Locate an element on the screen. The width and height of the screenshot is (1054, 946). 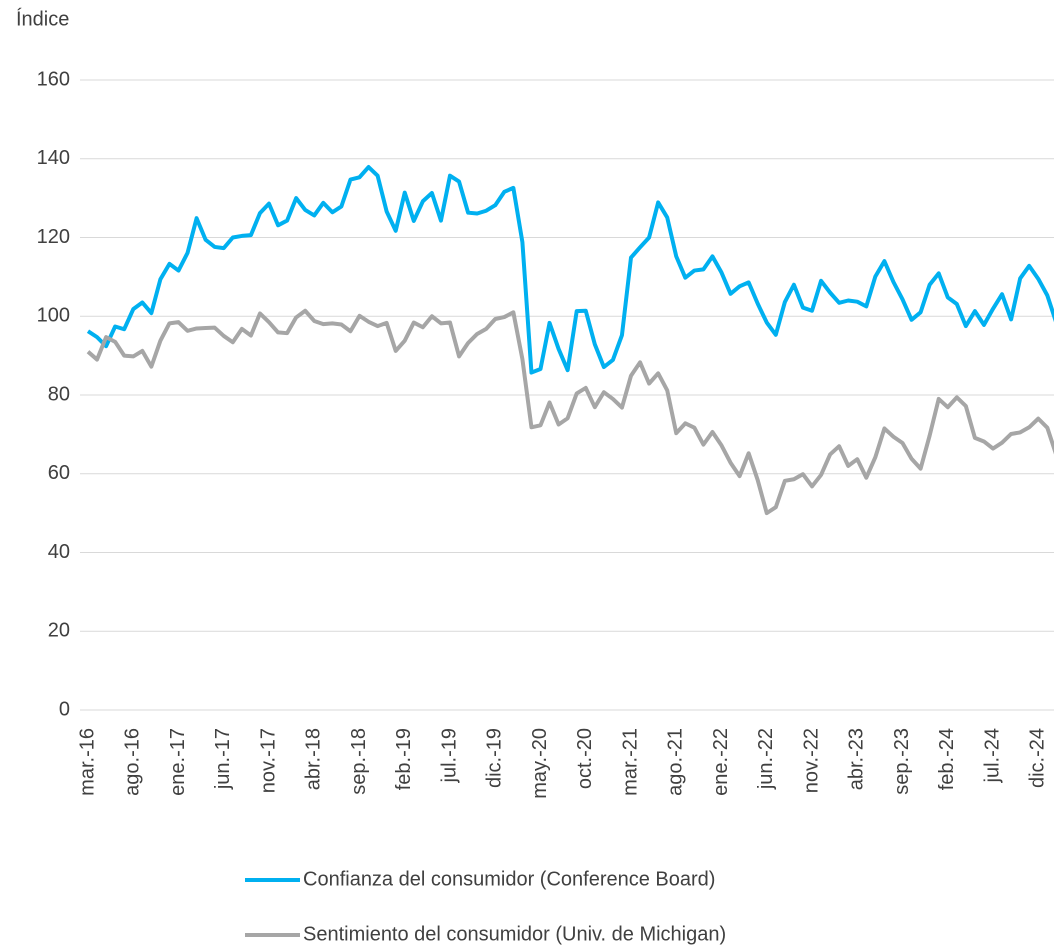
x-tick-label: mar.-21 is located at coordinates (630, 762).